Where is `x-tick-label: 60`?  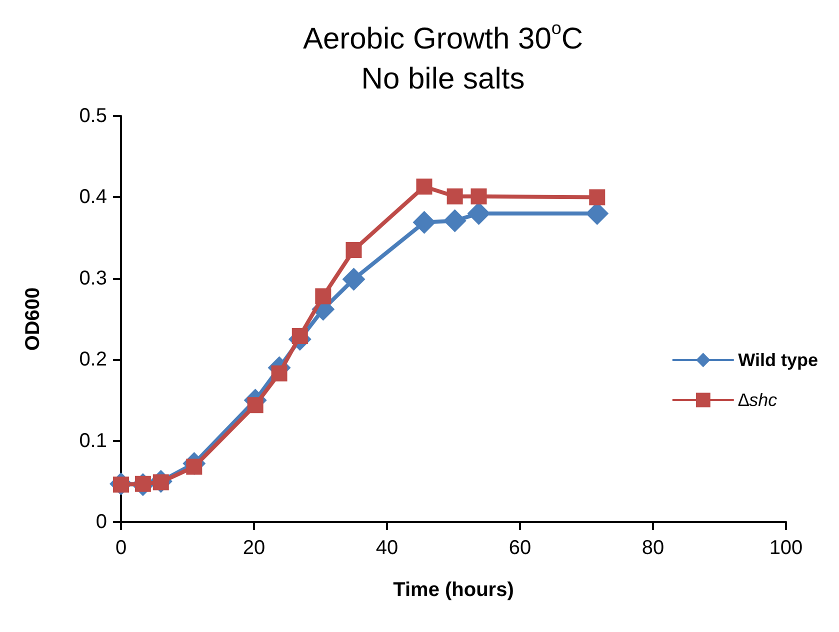 x-tick-label: 60 is located at coordinates (520, 548).